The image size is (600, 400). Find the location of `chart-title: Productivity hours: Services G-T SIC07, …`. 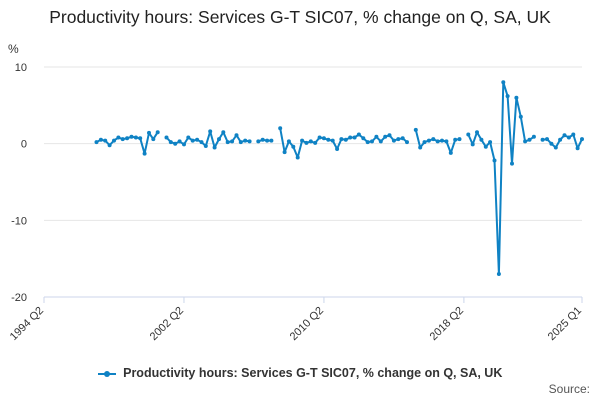

chart-title: Productivity hours: Services G-T SIC07, … is located at coordinates (300, 17).